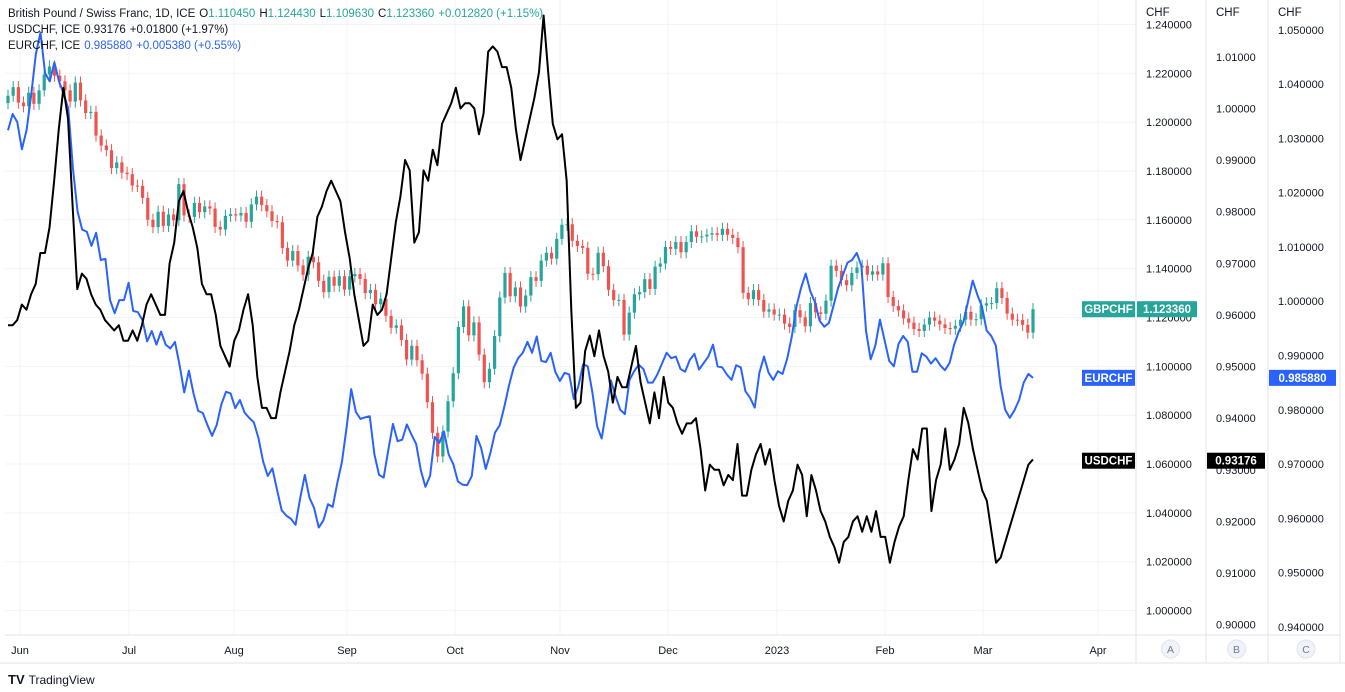 The image size is (1345, 692). What do you see at coordinates (1301, 194) in the screenshot?
I see `y-tick-label: 1.020000` at bounding box center [1301, 194].